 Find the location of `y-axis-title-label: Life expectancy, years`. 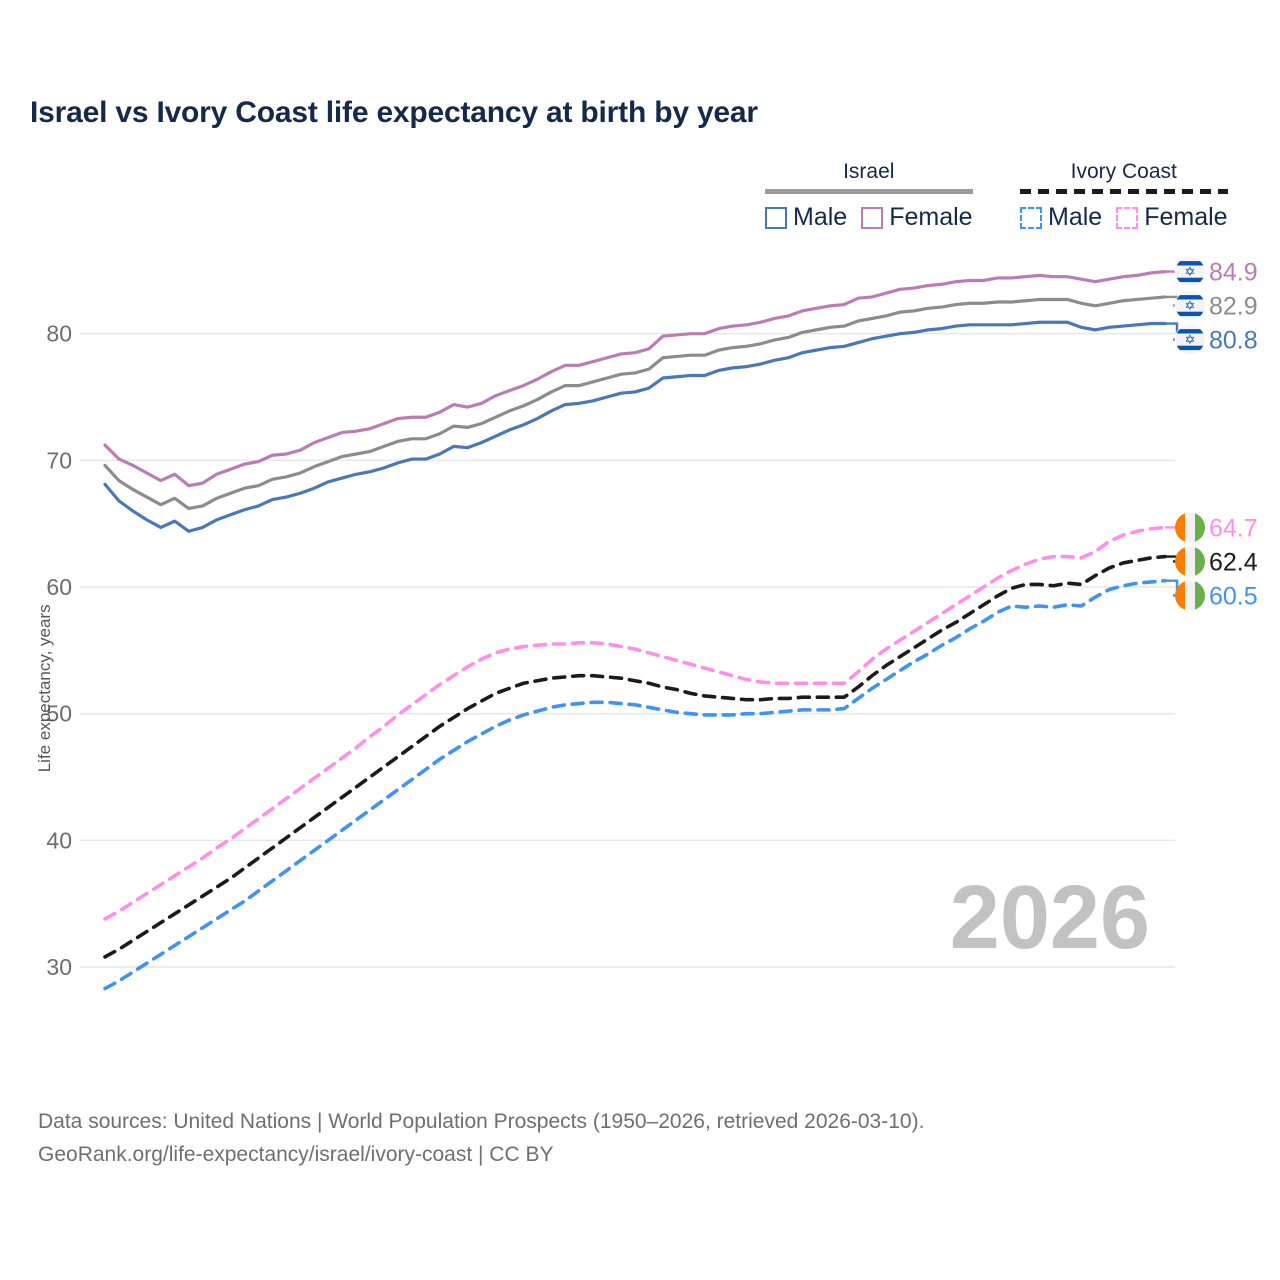

y-axis-title-label: Life expectancy, years is located at coordinates (44, 688).